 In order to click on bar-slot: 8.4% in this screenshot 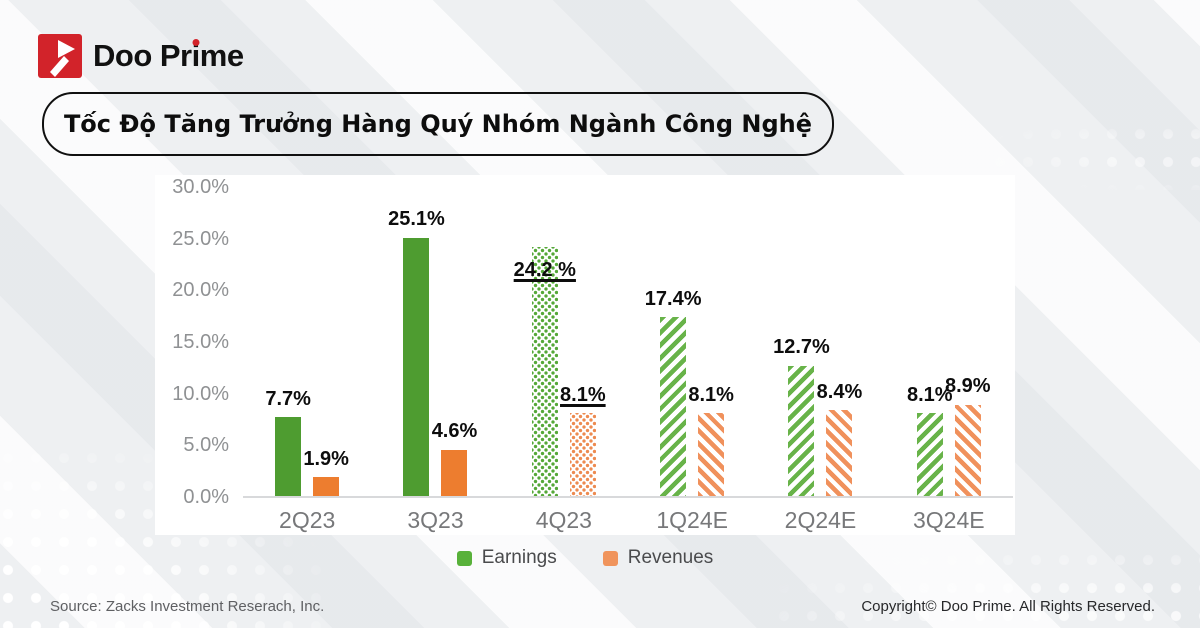, I will do `click(839, 342)`.